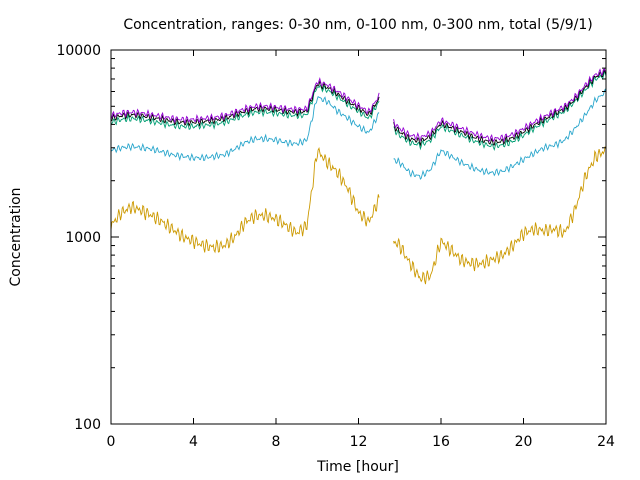  What do you see at coordinates (16, 236) in the screenshot?
I see `y-axis-label: Concentration` at bounding box center [16, 236].